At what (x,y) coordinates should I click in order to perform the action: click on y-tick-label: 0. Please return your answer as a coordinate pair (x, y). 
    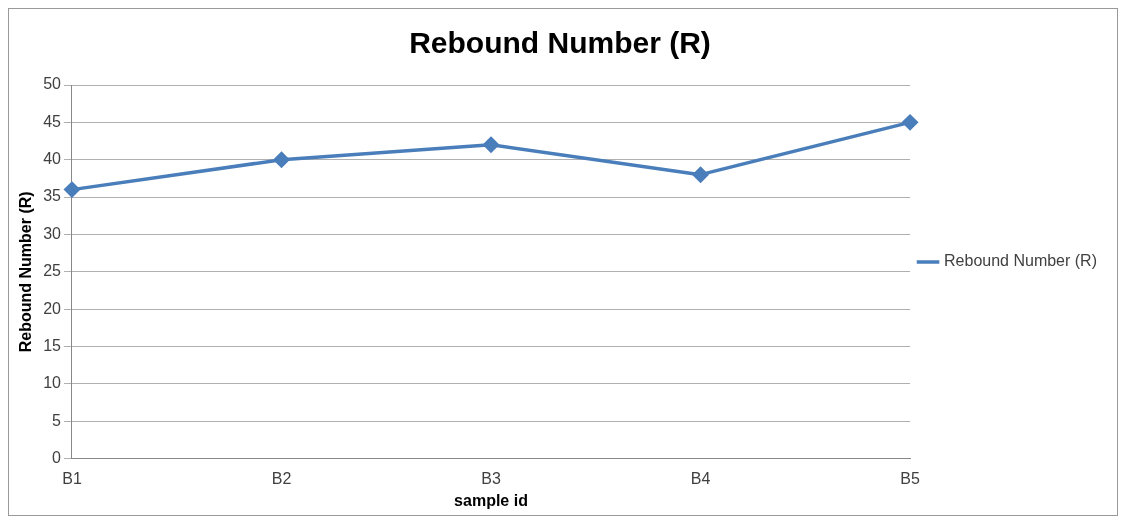
    Looking at the image, I should click on (57, 458).